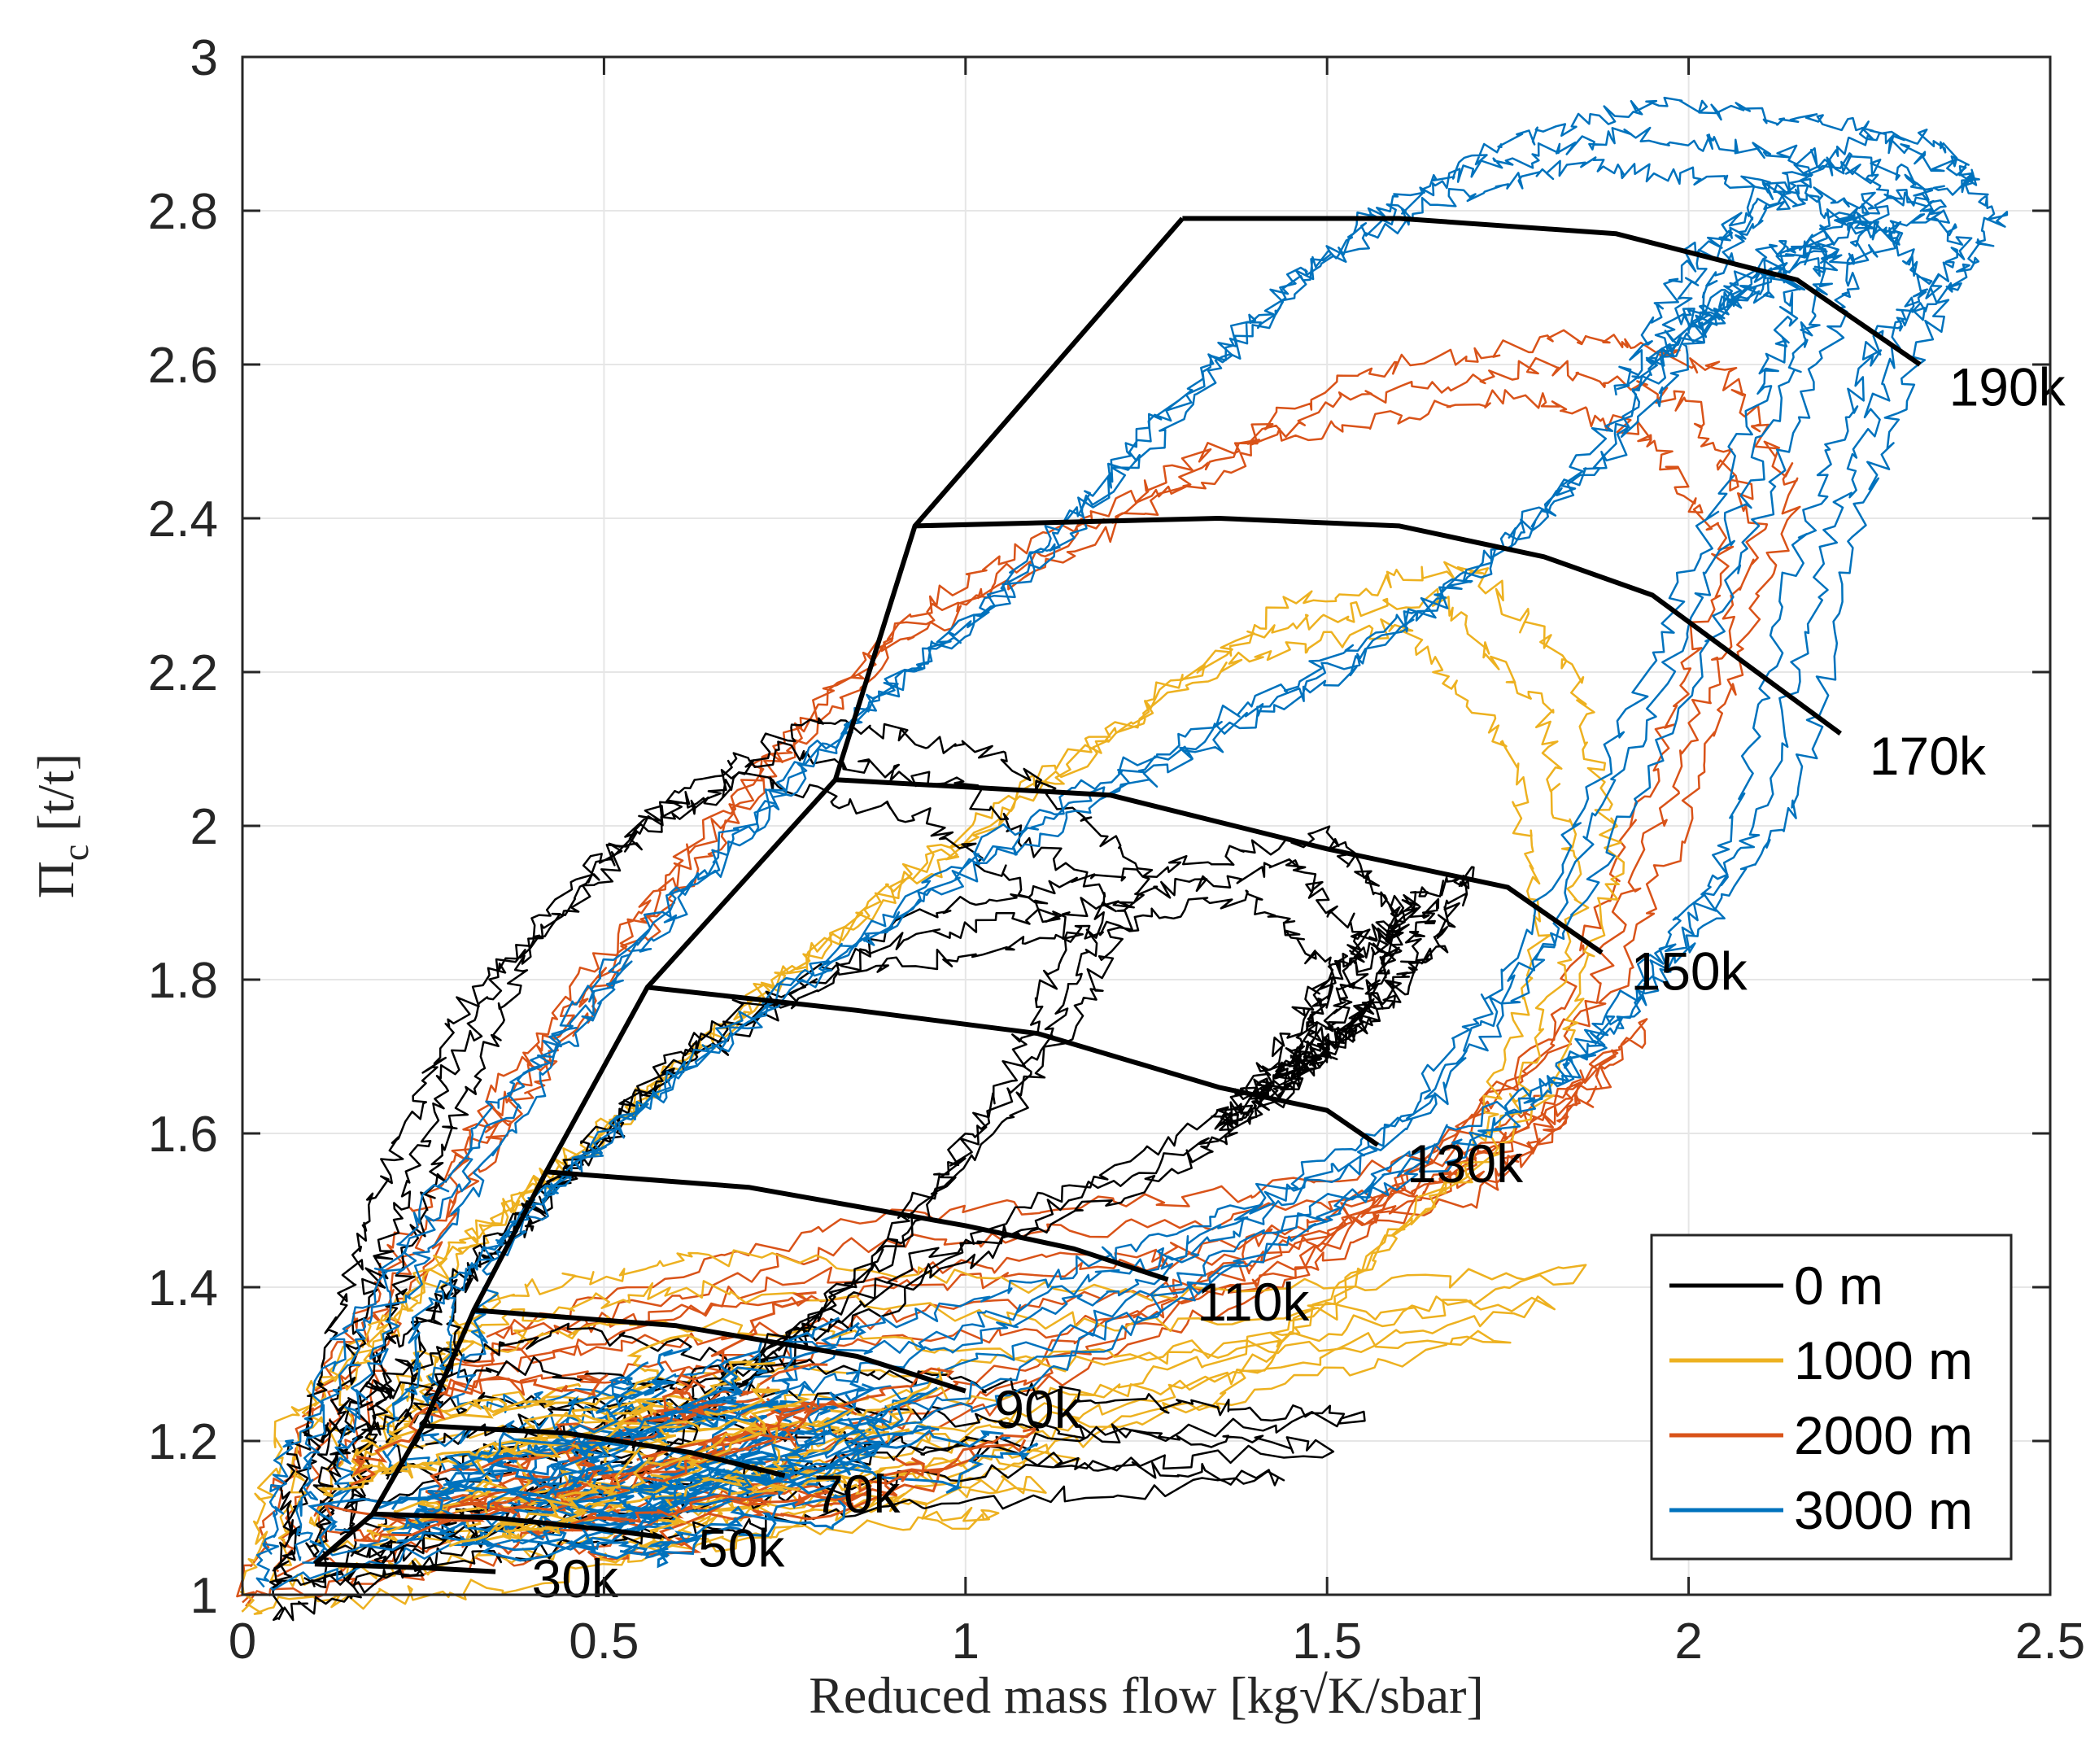 Image resolution: width=2099 pixels, height=1764 pixels. I want to click on x-tick-label-4: 2, so click(1688, 1641).